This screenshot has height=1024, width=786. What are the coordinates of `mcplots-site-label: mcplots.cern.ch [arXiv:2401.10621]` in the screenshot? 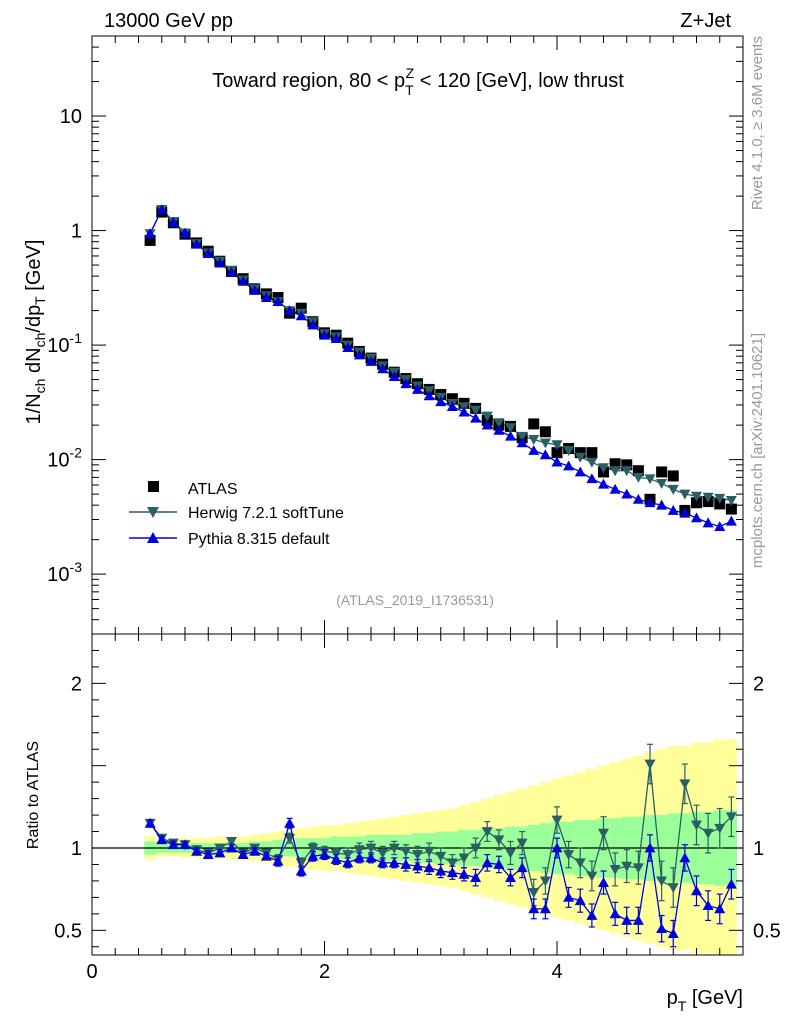 It's located at (757, 450).